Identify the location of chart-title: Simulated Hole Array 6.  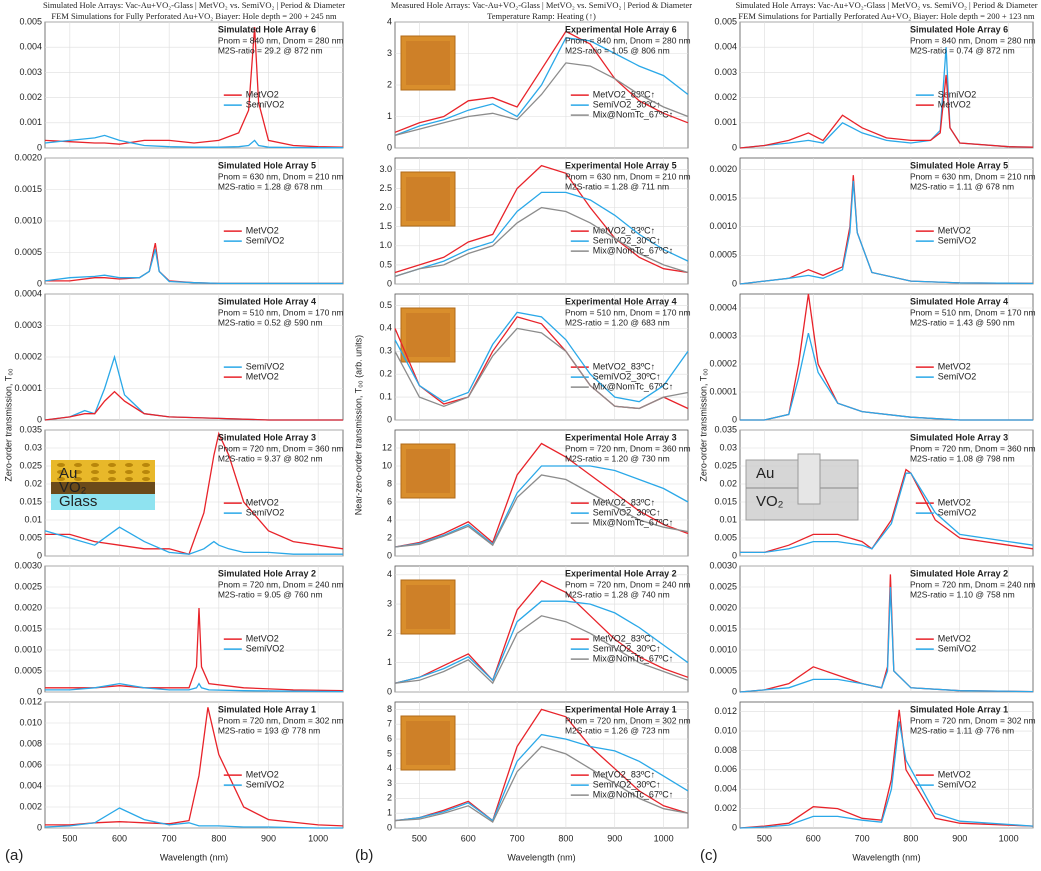
(267, 29).